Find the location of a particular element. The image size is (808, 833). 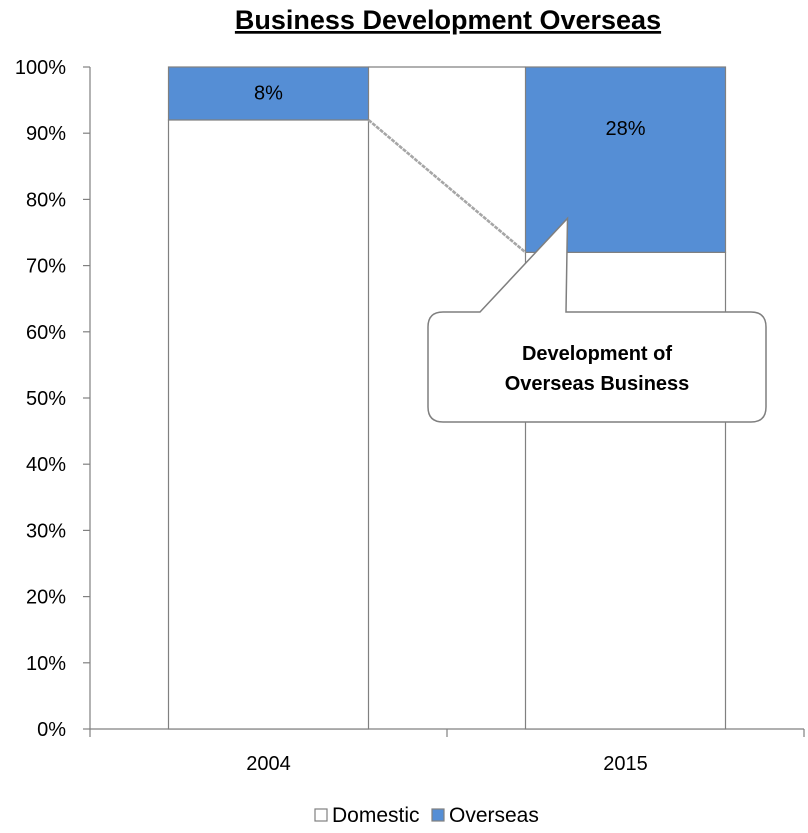

data-labels: 8% 28% is located at coordinates (450, 111).